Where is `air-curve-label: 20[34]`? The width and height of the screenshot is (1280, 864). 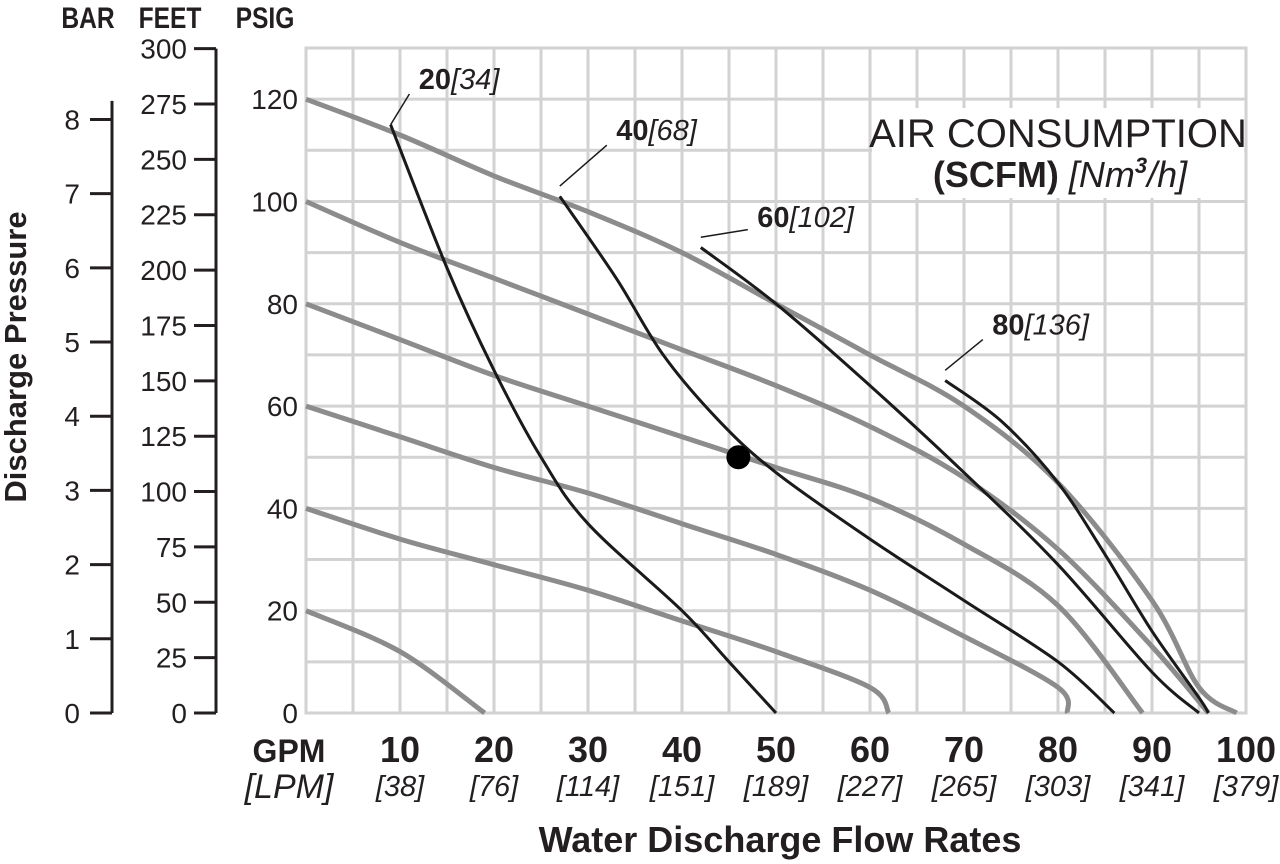 air-curve-label: 20[34] is located at coordinates (460, 80).